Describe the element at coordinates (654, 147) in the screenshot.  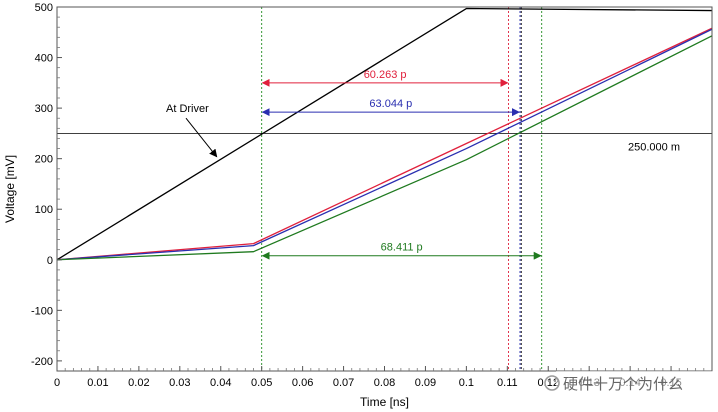
I see `threshold-label: 250.000 m` at that location.